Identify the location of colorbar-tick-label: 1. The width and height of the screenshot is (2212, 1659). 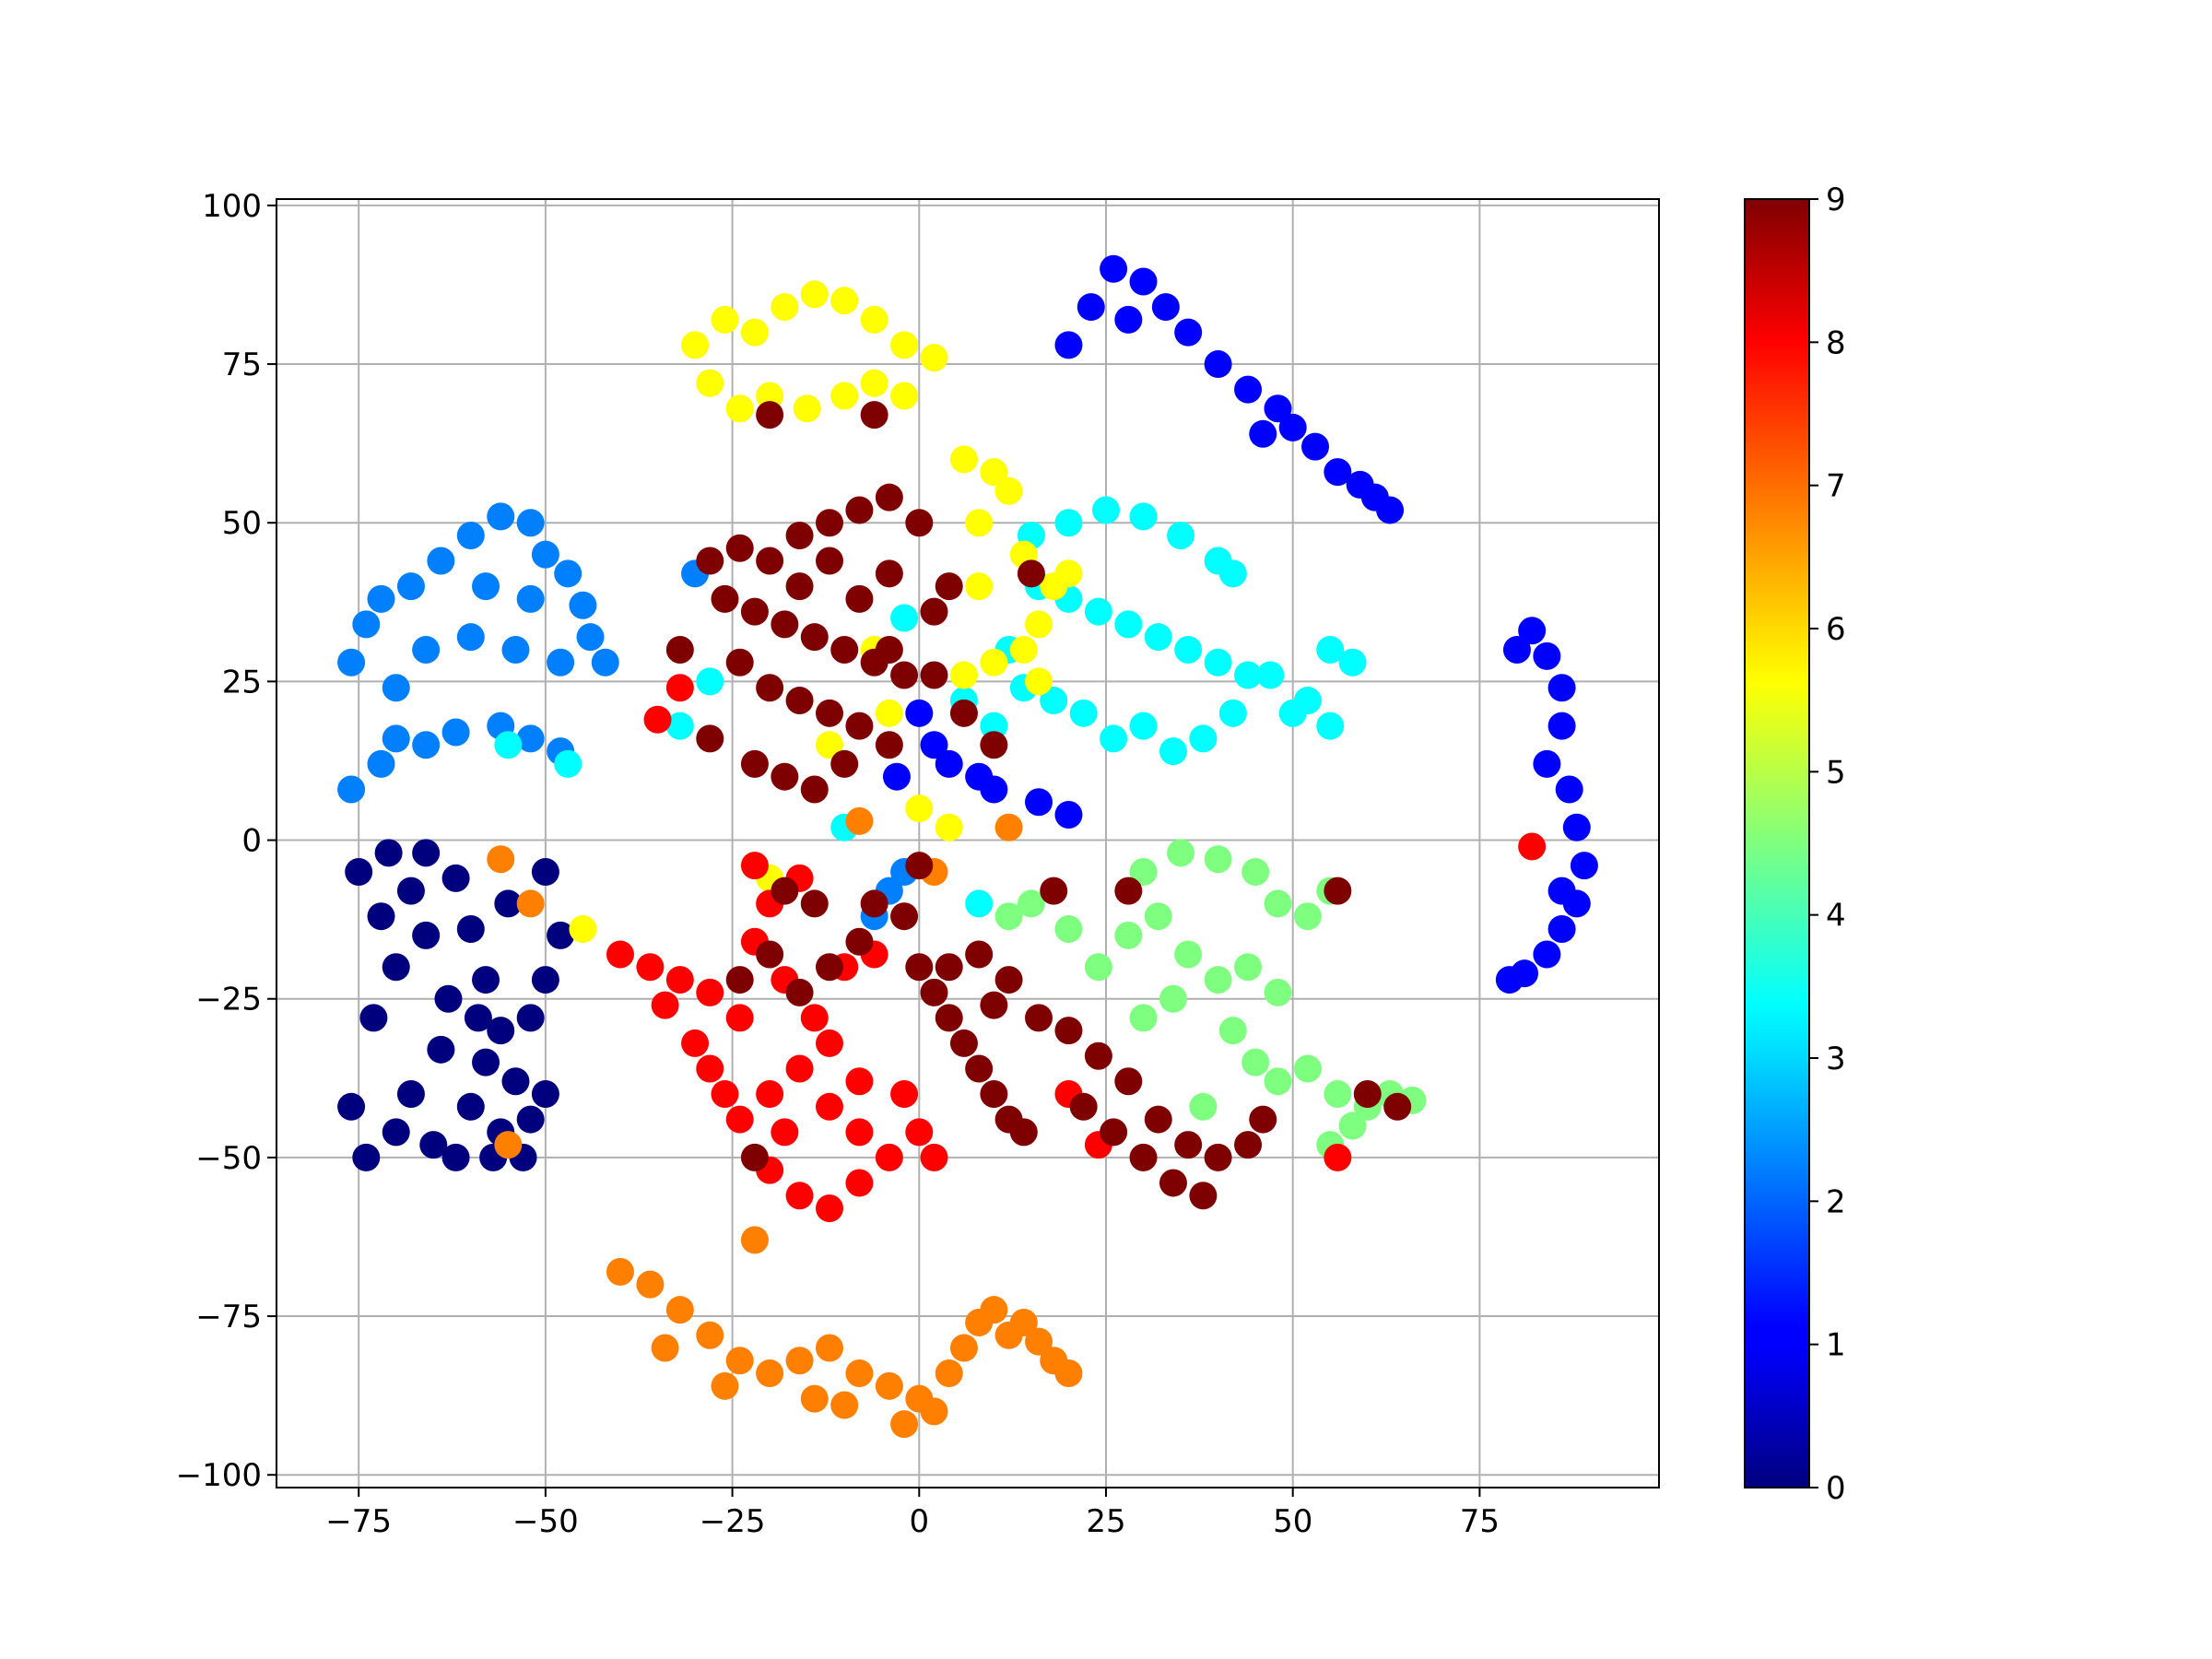
(1836, 1345).